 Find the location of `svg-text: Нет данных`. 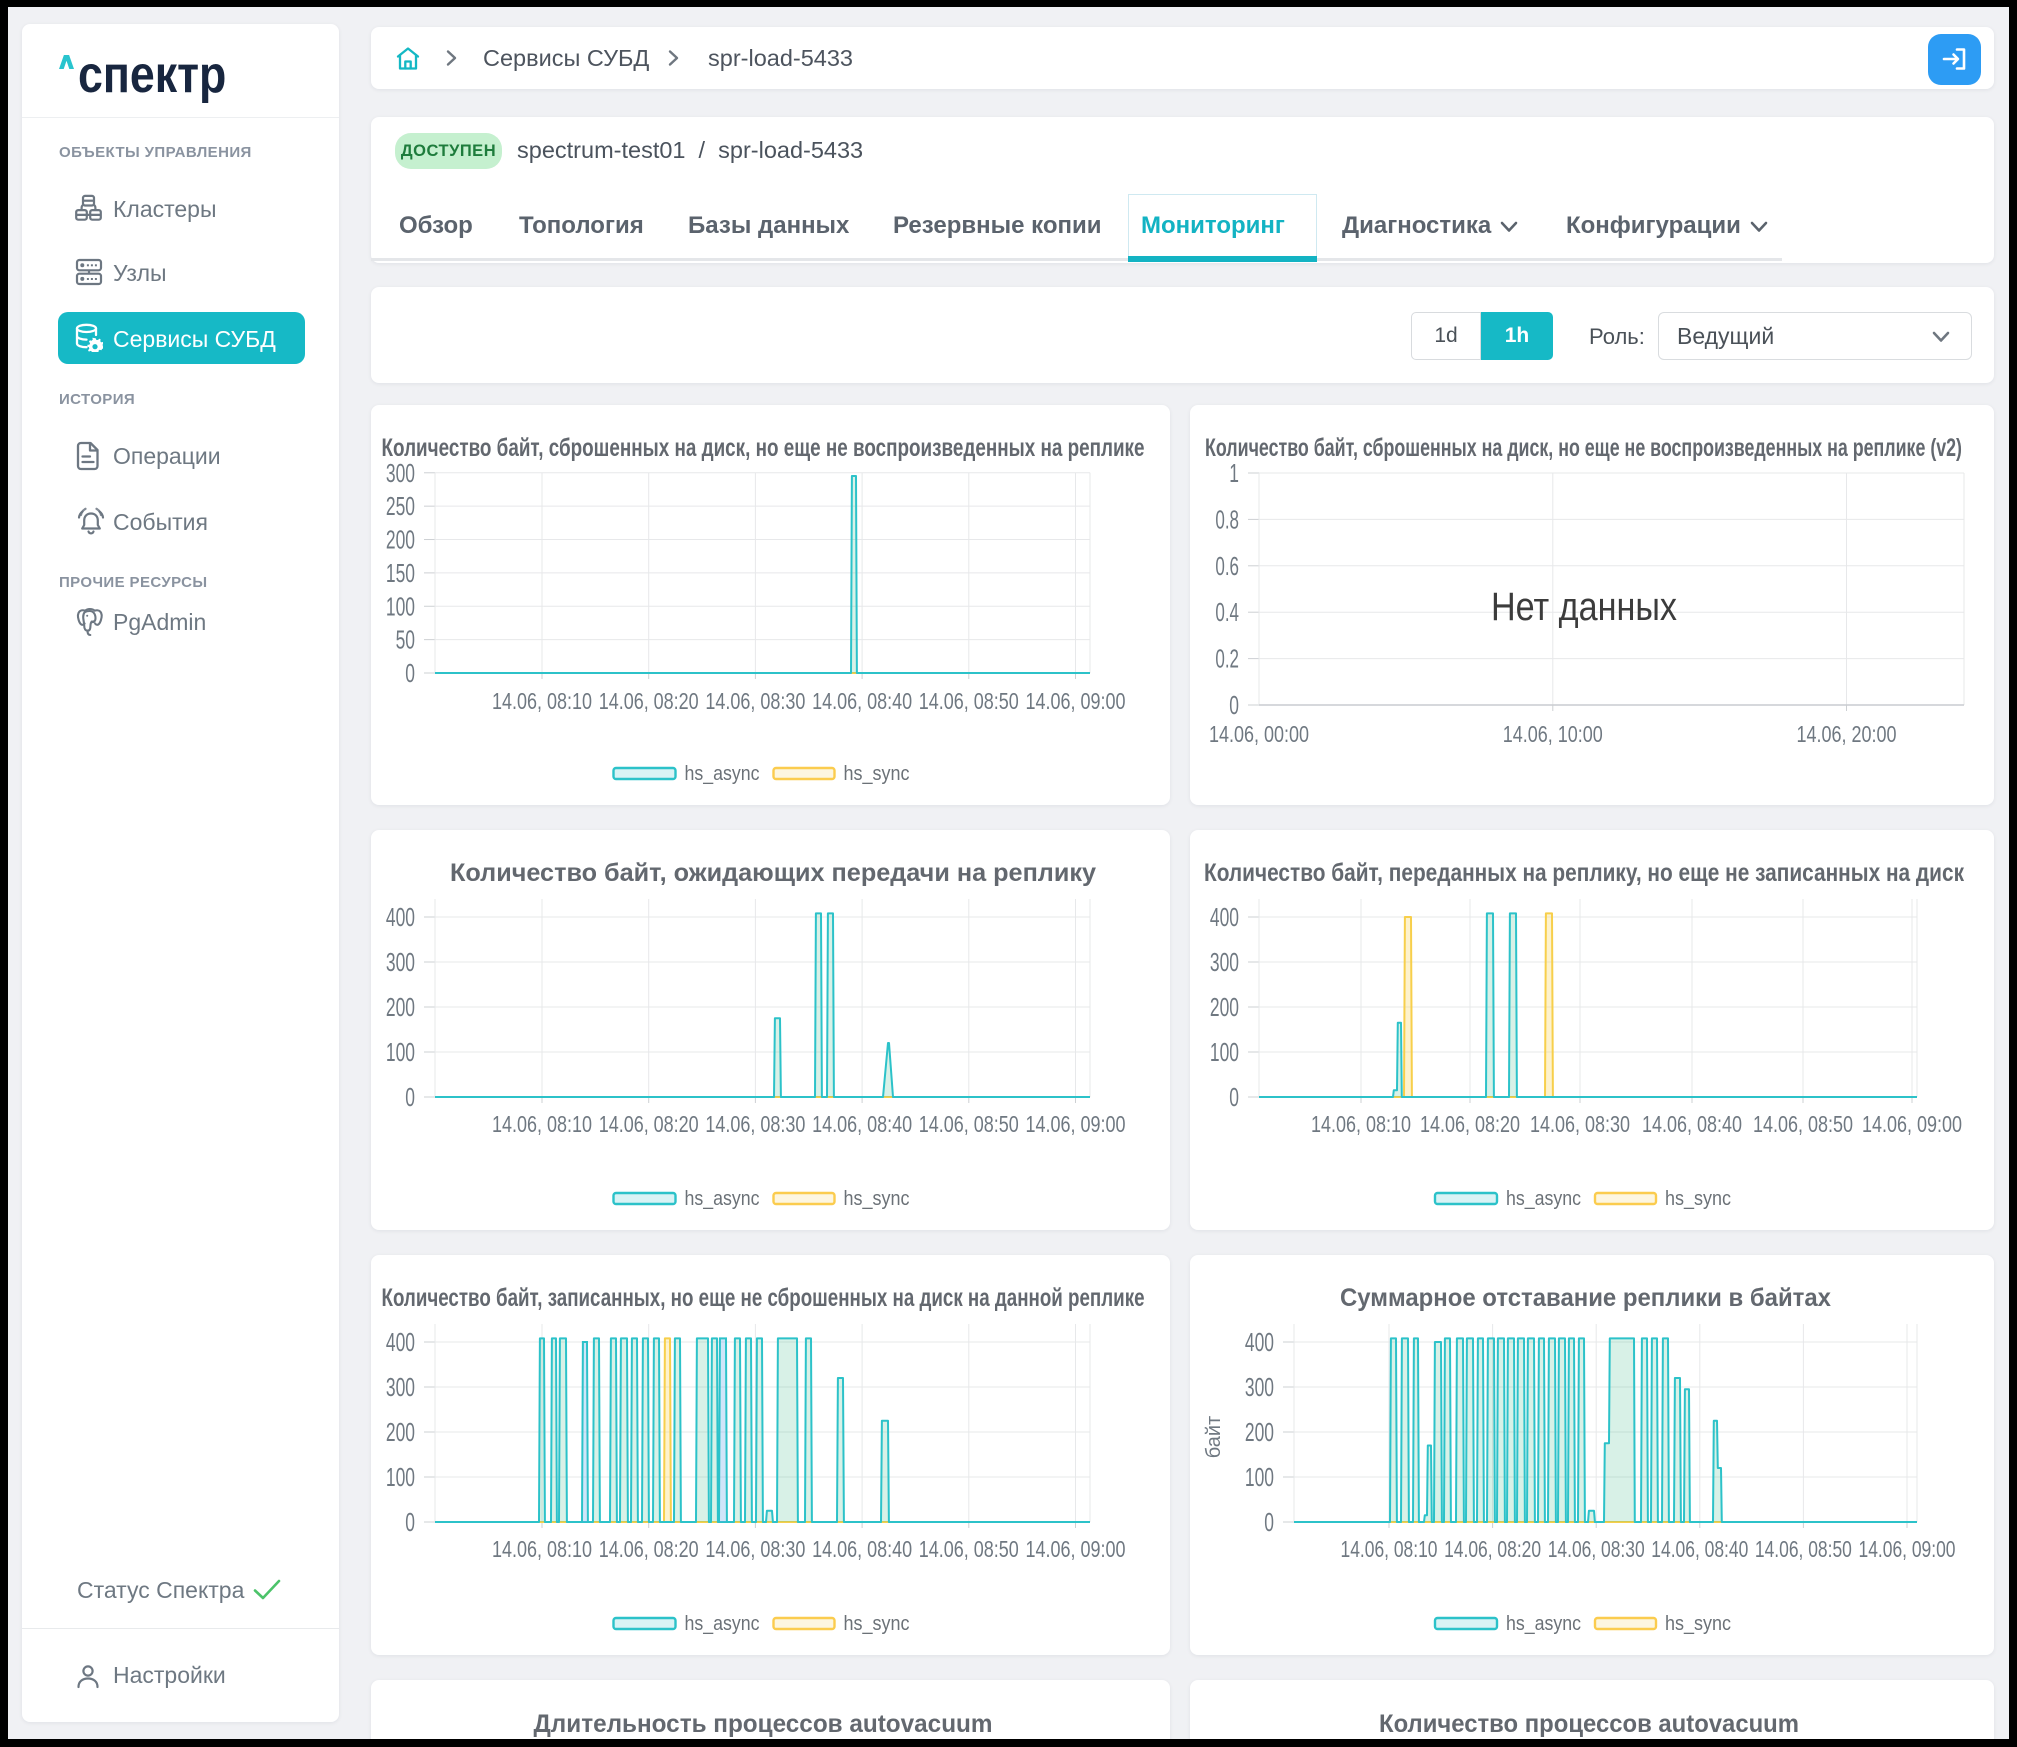

svg-text: Нет данных is located at coordinates (1584, 607).